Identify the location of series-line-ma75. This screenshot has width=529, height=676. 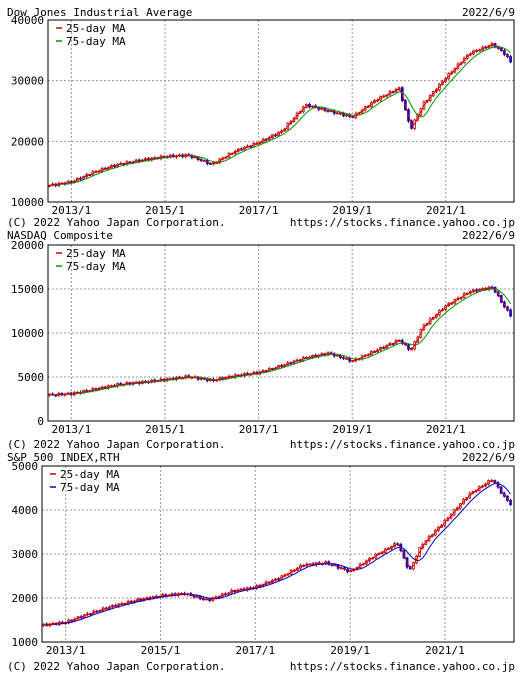
(280, 342).